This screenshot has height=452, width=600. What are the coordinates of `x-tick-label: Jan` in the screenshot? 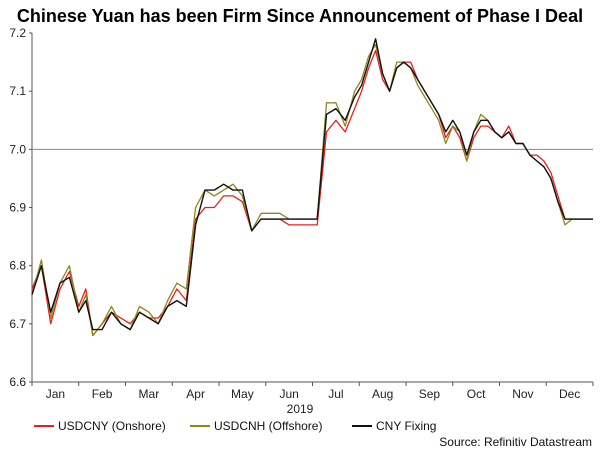 It's located at (55, 394).